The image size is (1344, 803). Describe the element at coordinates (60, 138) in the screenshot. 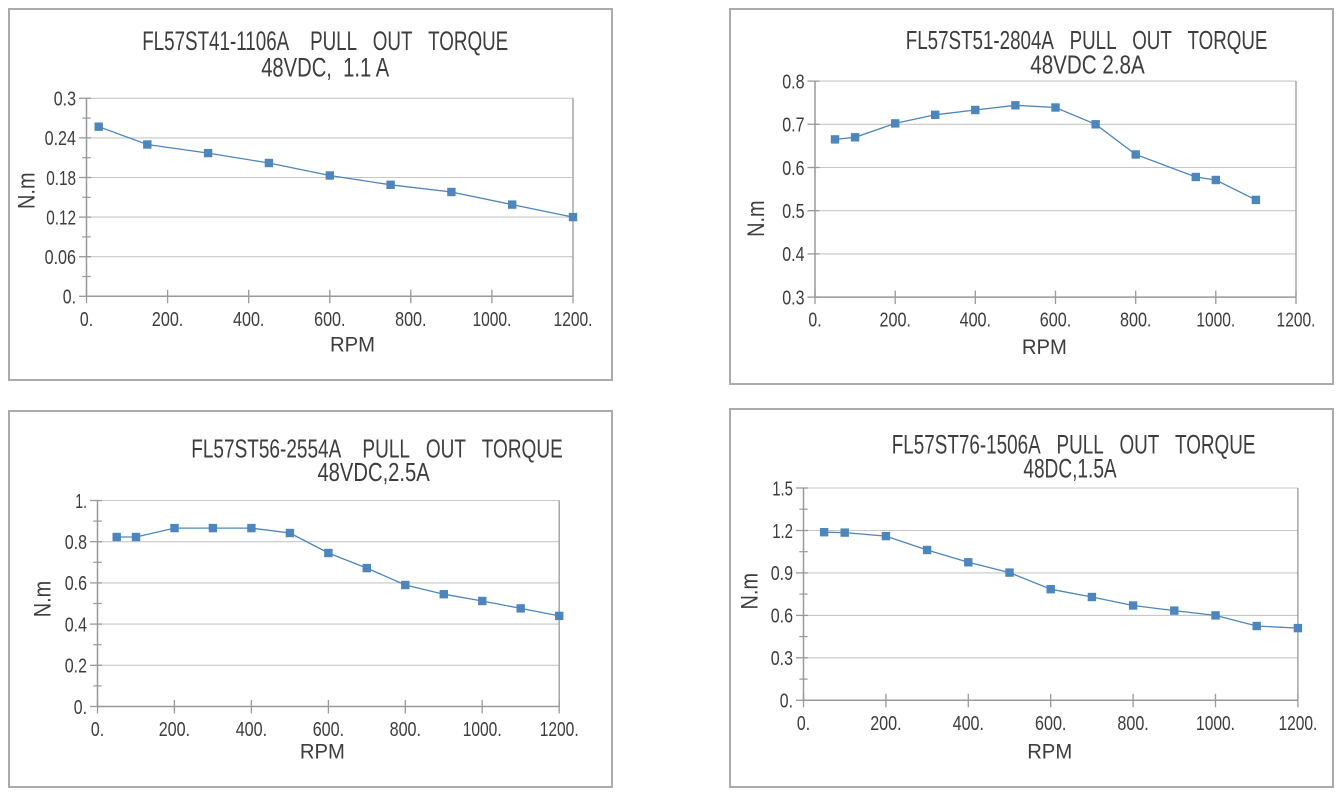

I see `svg-text: 0.24` at that location.